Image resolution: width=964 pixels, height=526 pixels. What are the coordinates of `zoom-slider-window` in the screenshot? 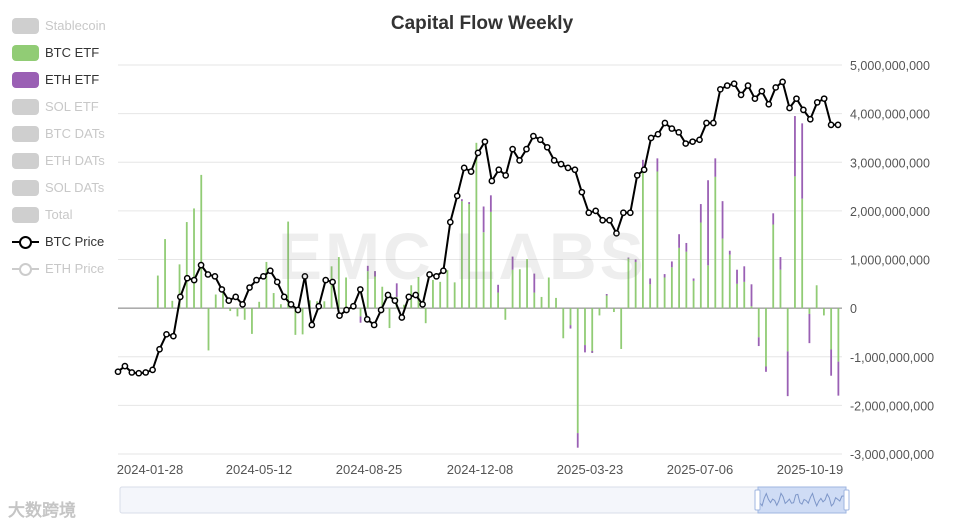 It's located at (802, 500).